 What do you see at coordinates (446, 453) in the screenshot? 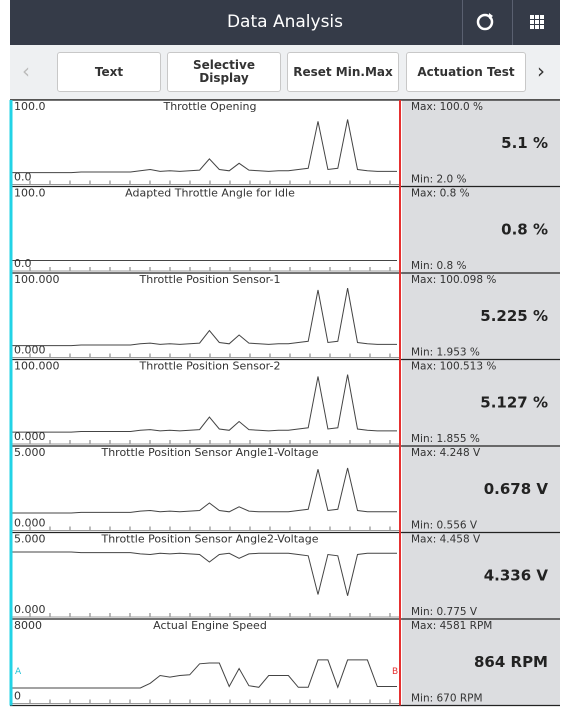
I see `max-label: Max: 4.248 V` at bounding box center [446, 453].